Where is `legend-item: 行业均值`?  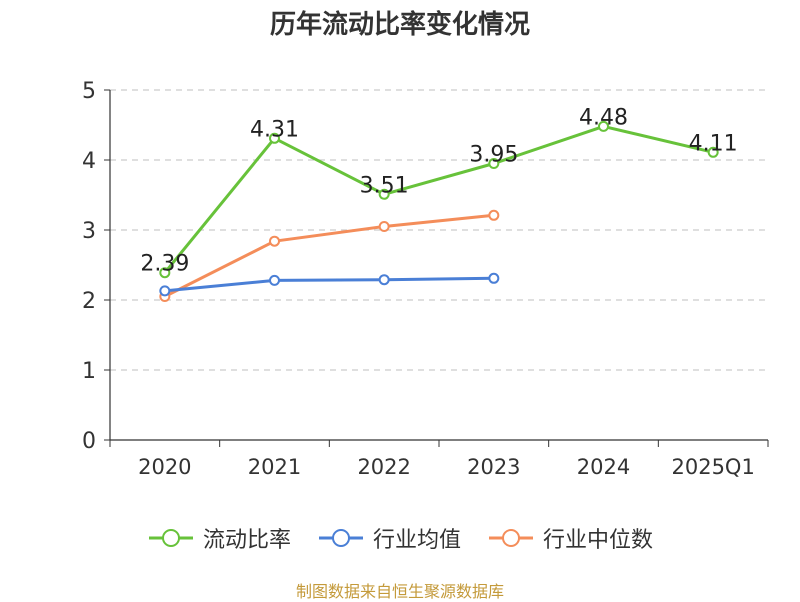 legend-item: 行业均值 is located at coordinates (389, 538).